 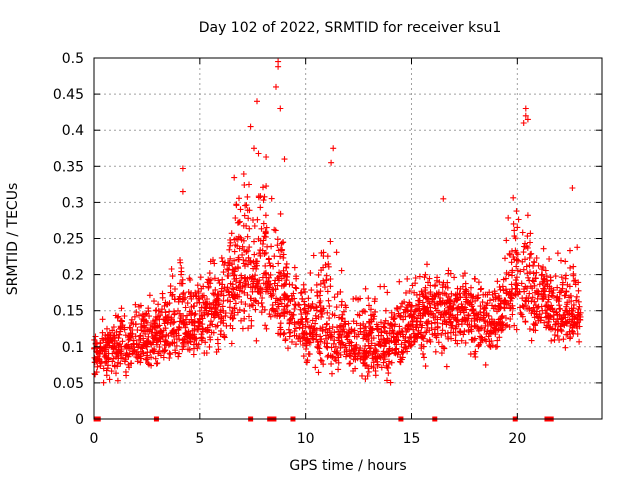 I want to click on y-tick-label: 0.25, so click(x=68, y=240).